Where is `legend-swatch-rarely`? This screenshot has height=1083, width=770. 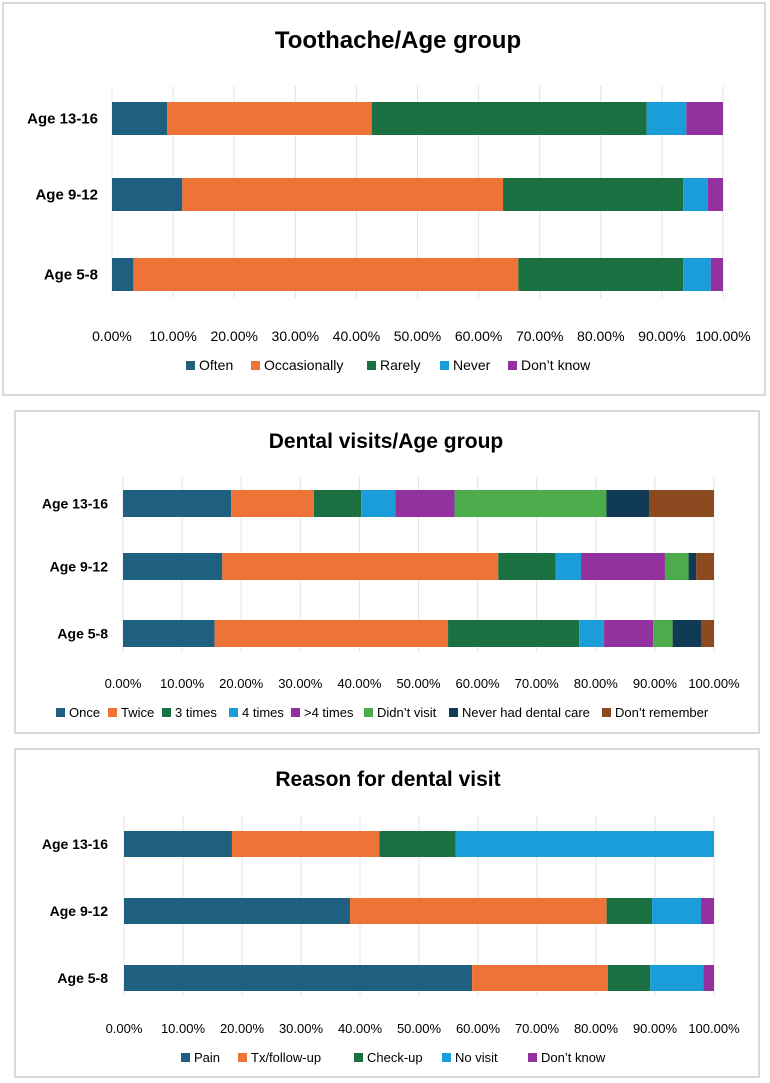 legend-swatch-rarely is located at coordinates (371, 365).